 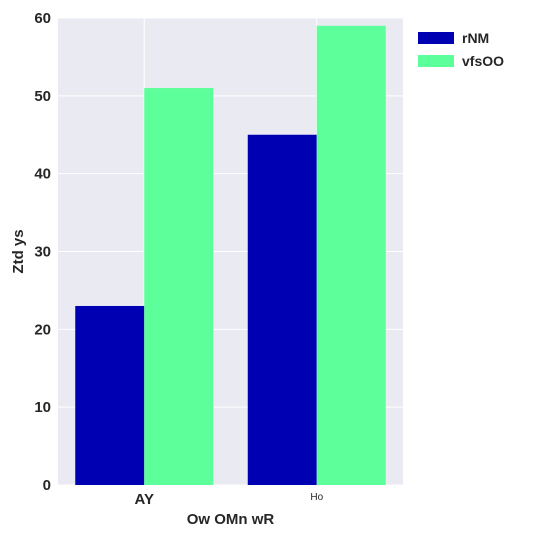 I want to click on y-tick-label-30: 30, so click(x=42, y=252).